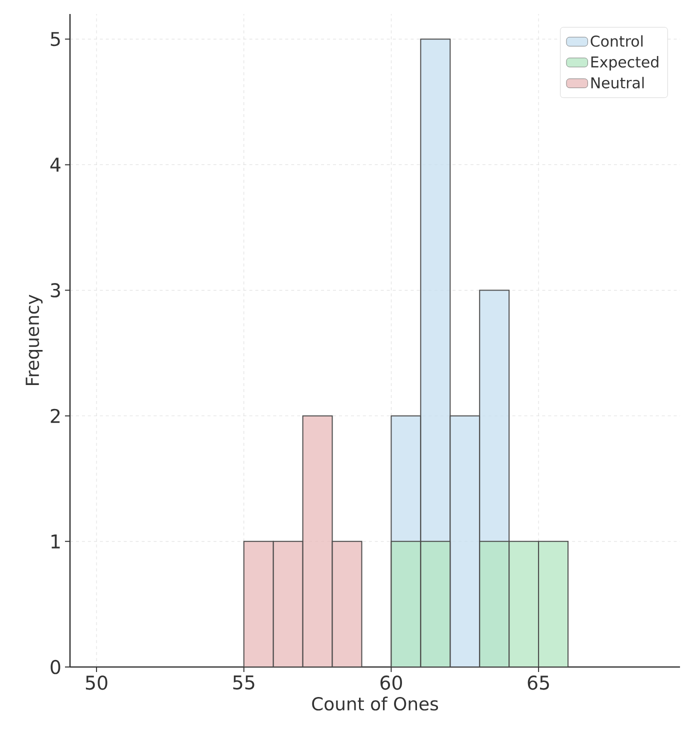 This screenshot has width=682, height=736. What do you see at coordinates (97, 683) in the screenshot?
I see `x-tick-label: 50` at bounding box center [97, 683].